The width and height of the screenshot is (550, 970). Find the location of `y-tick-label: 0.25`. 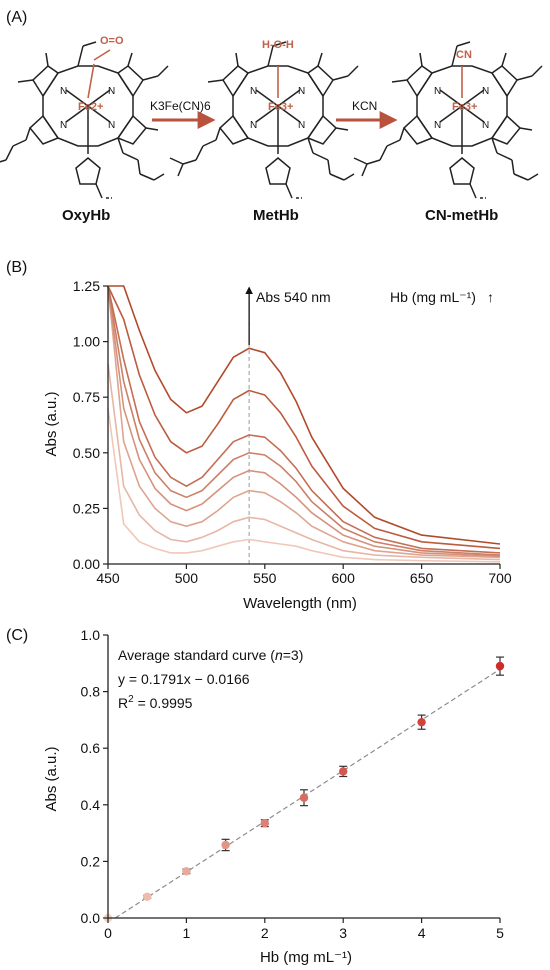

y-tick-label: 0.25 is located at coordinates (86, 508).